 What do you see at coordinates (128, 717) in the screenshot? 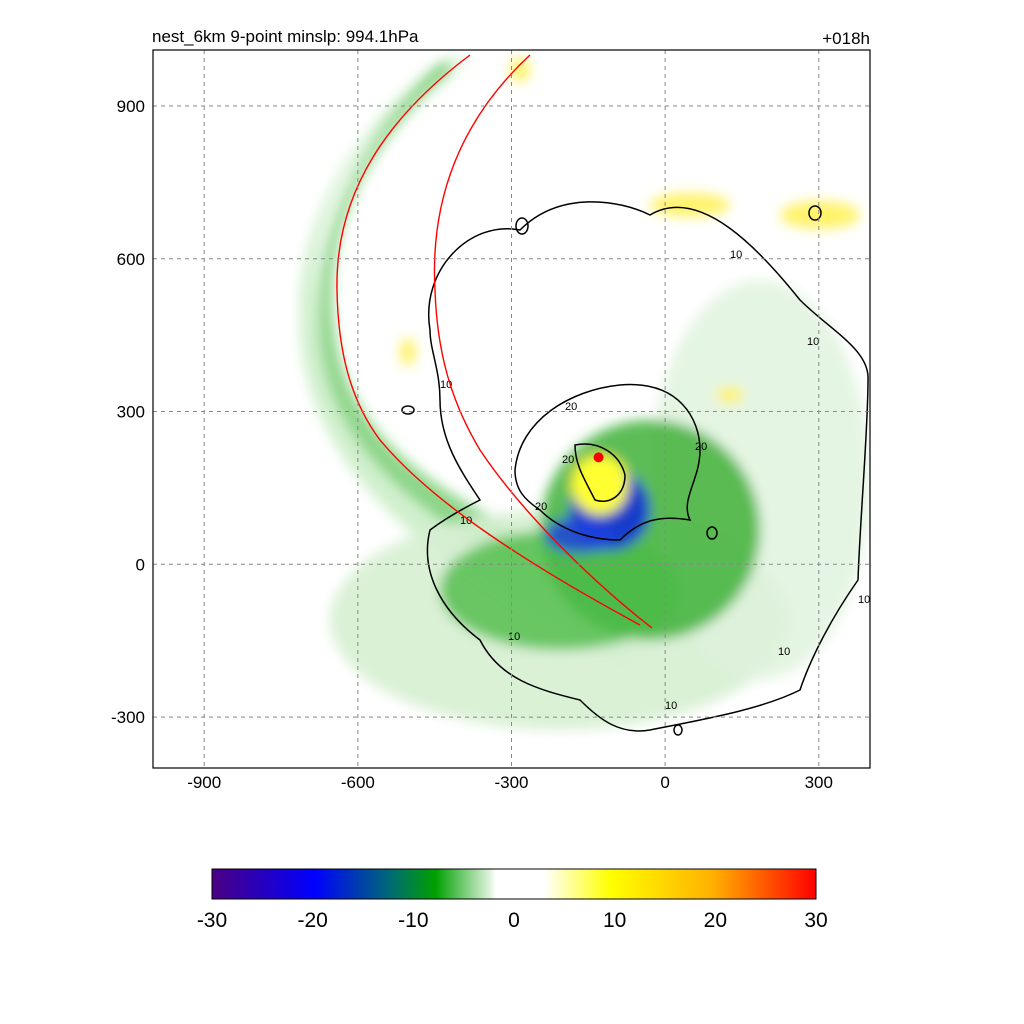
I see `y-tick-label: -300` at bounding box center [128, 717].